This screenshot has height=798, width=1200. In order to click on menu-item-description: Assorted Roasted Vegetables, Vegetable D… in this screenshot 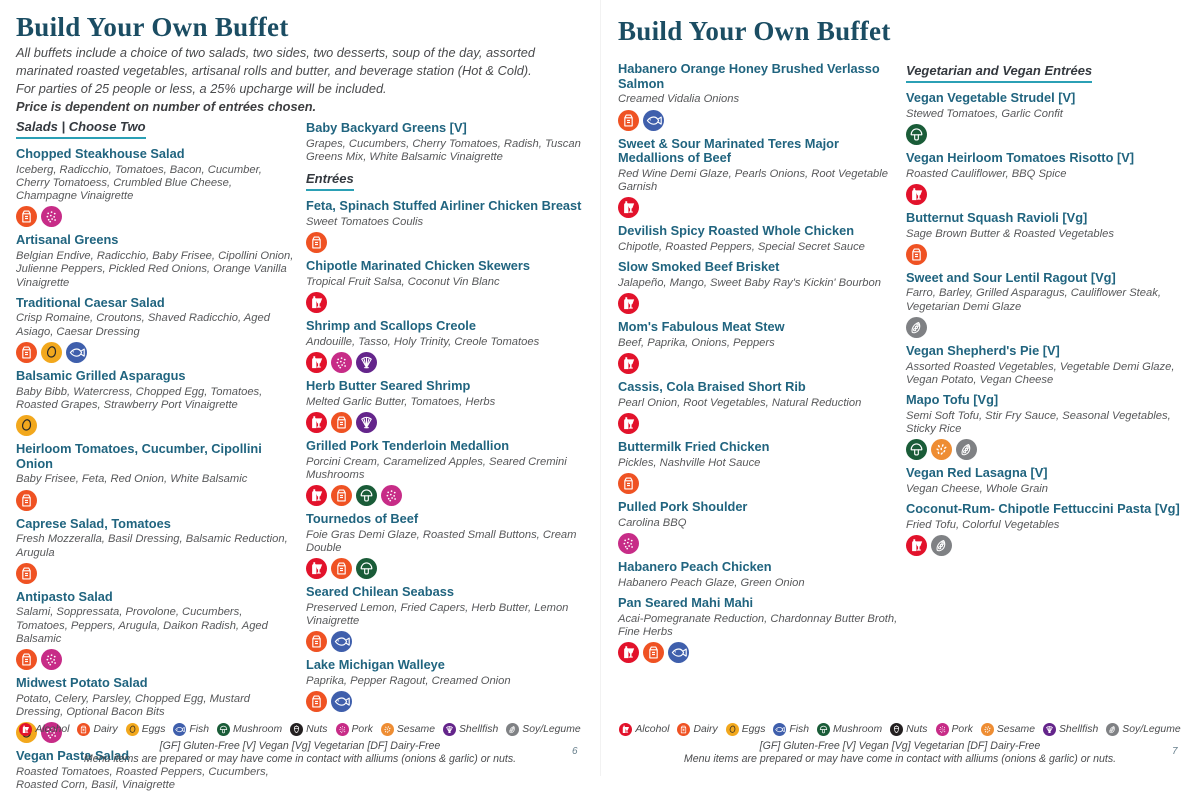, I will do `click(1040, 373)`.